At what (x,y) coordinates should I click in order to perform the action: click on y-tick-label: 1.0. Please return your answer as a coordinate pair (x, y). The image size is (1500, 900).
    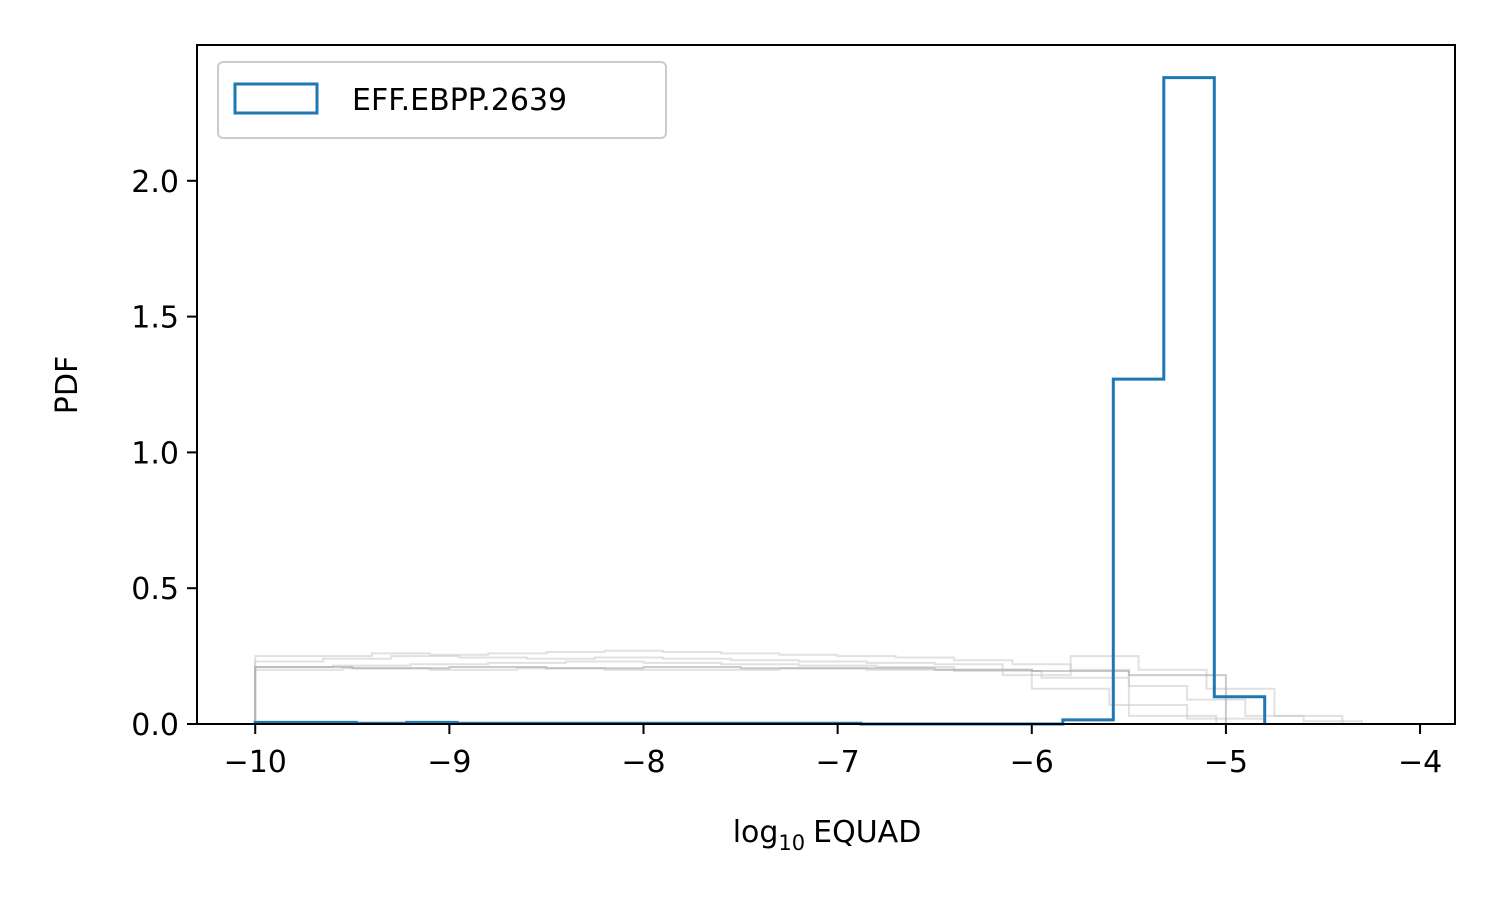
    Looking at the image, I should click on (155, 453).